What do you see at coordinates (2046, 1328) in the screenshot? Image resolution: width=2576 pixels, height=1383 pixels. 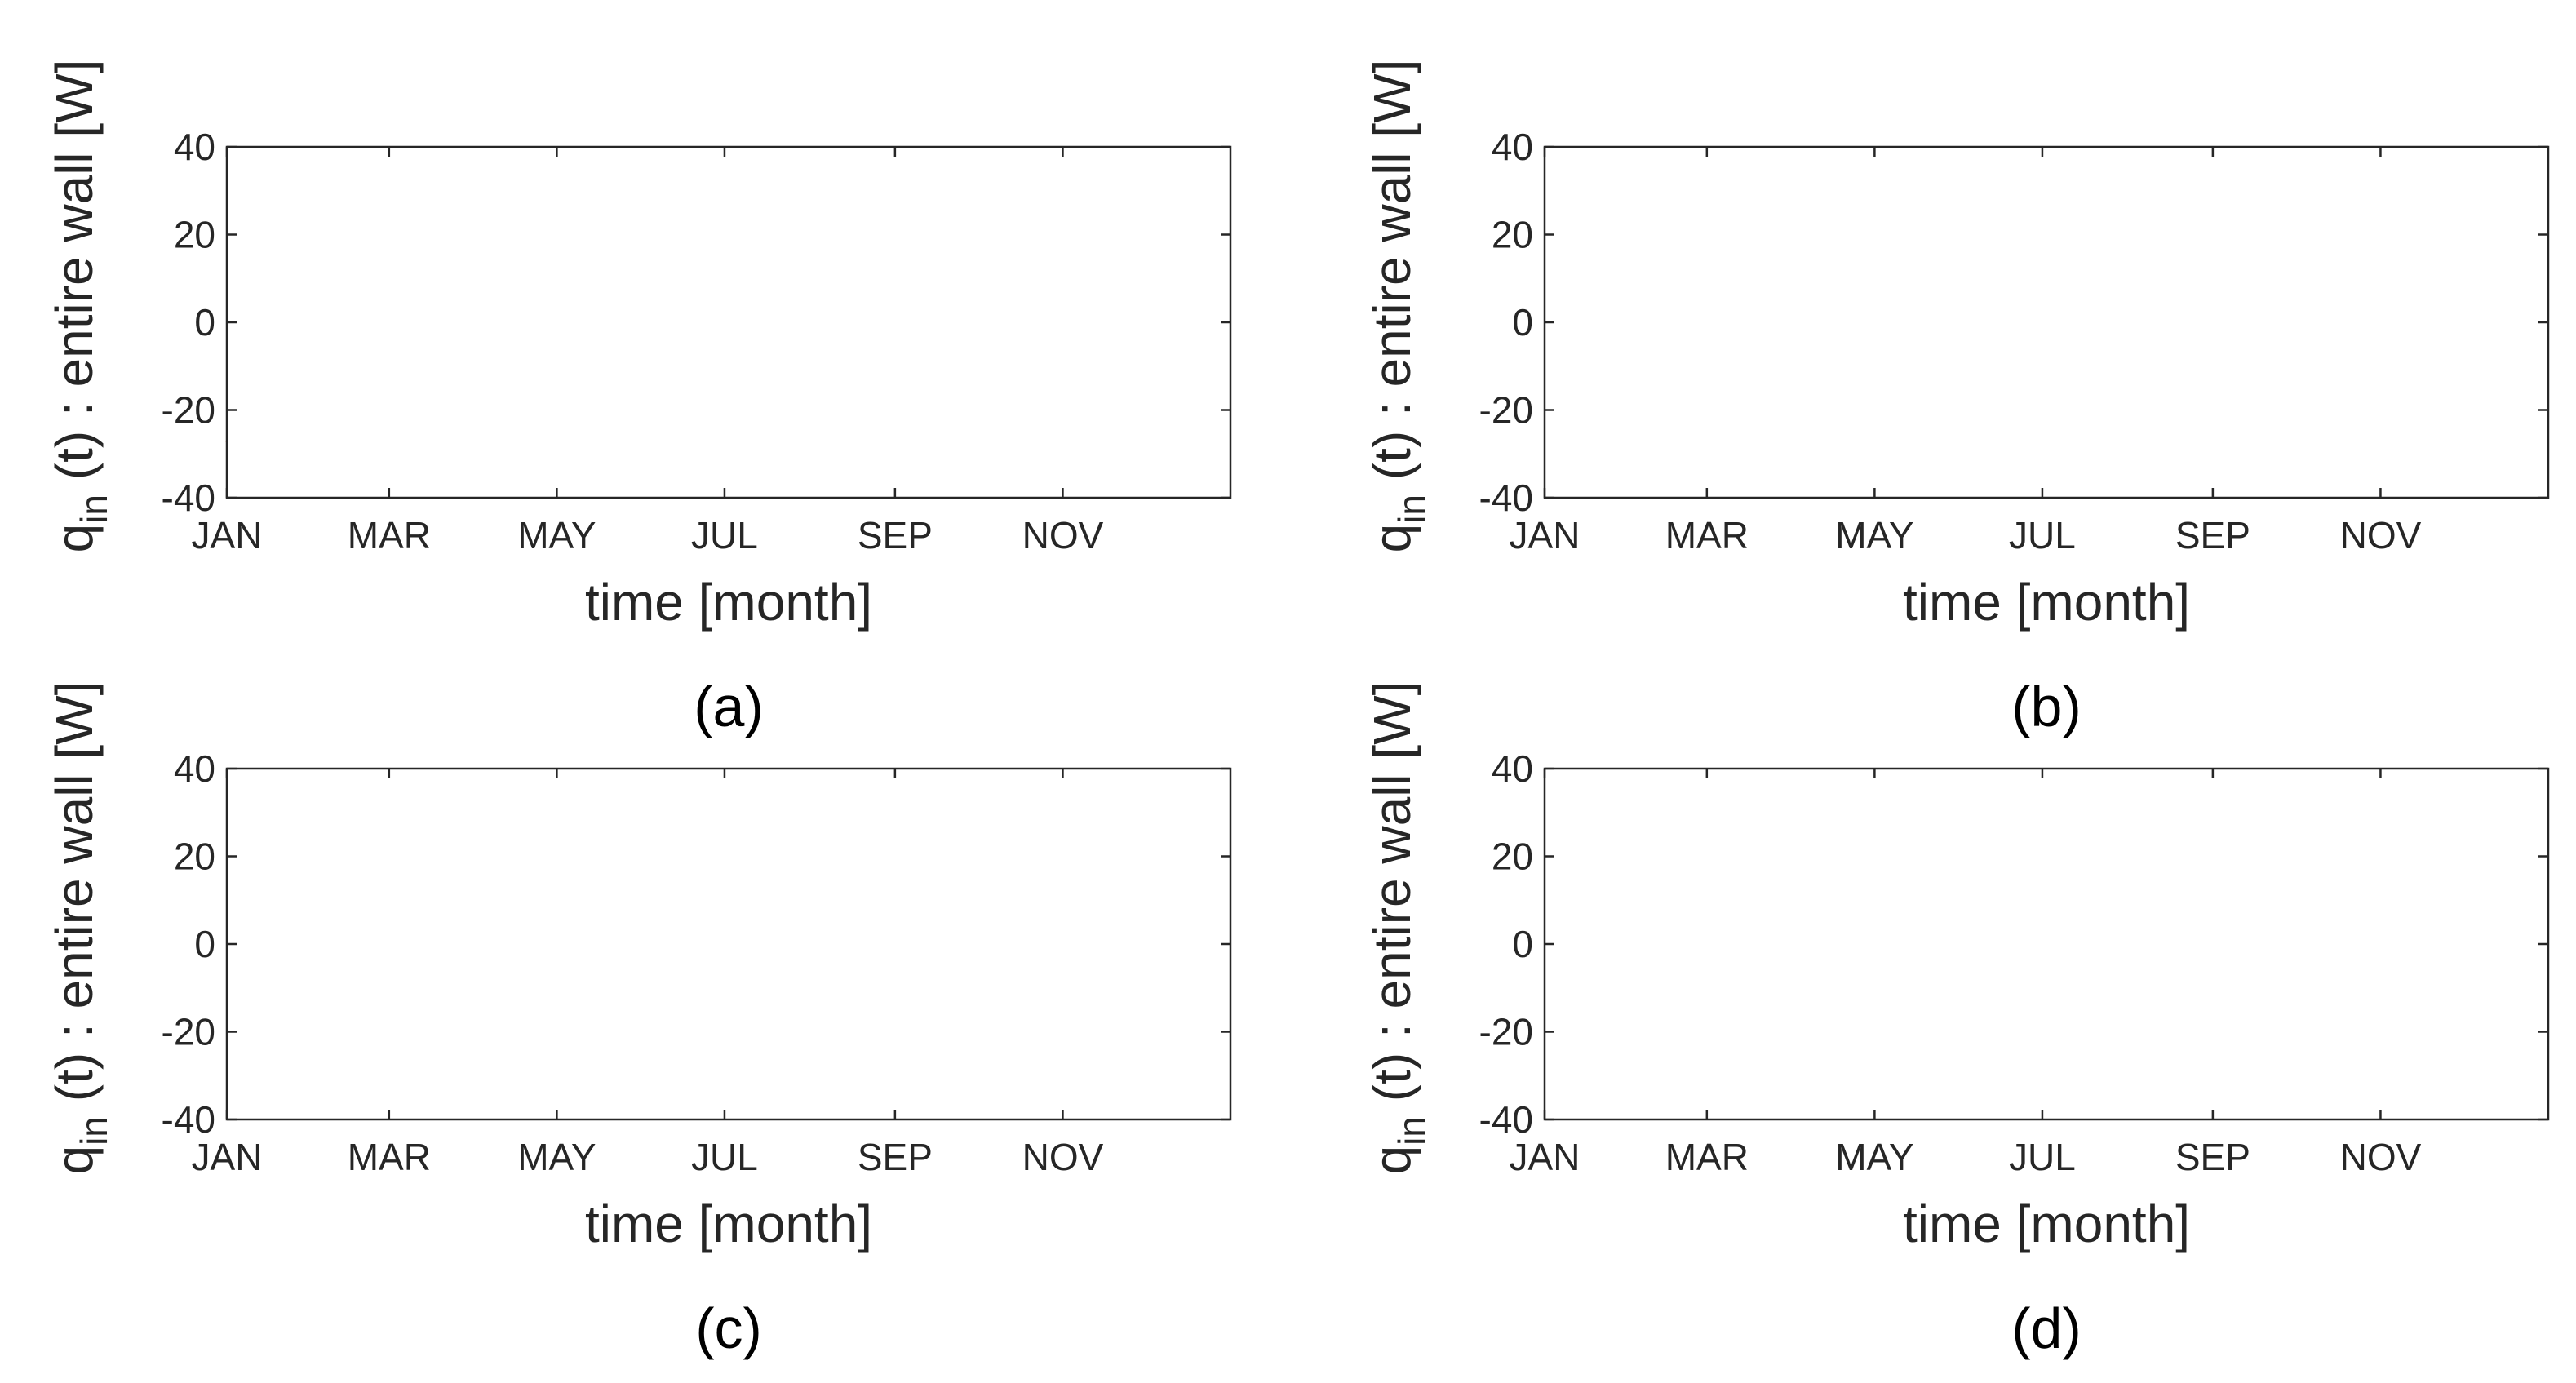 I see `panel-caption: (d)` at bounding box center [2046, 1328].